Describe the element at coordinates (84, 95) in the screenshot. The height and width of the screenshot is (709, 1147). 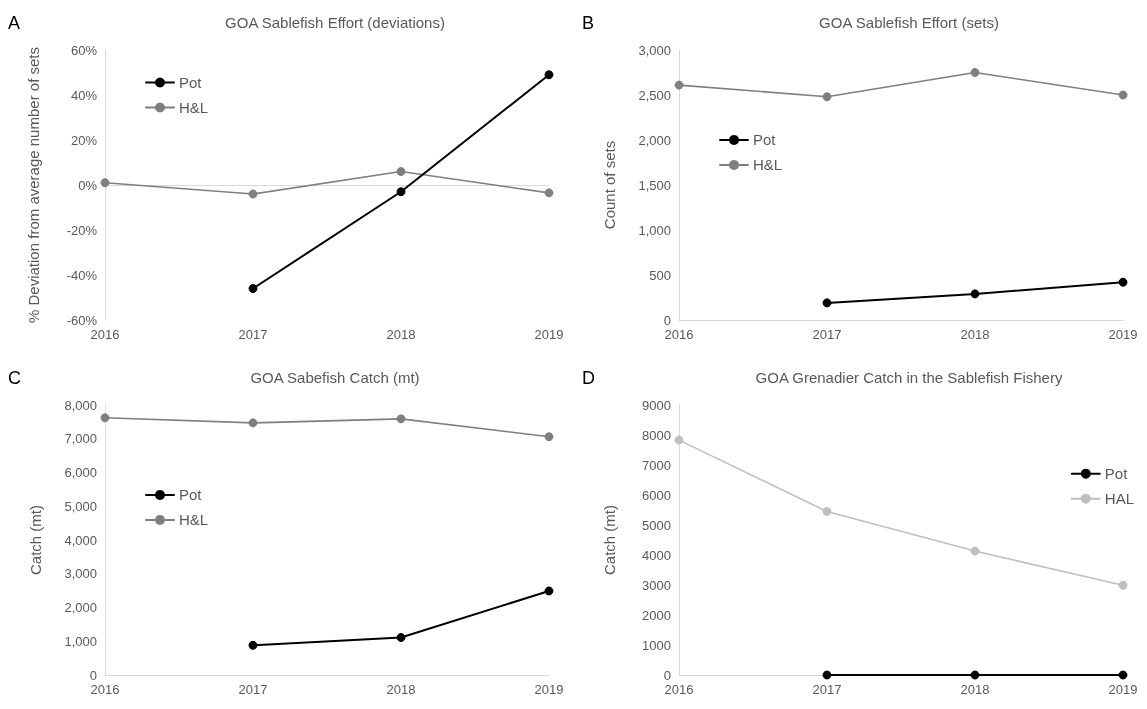
I see `y-tick-label: 40%` at that location.